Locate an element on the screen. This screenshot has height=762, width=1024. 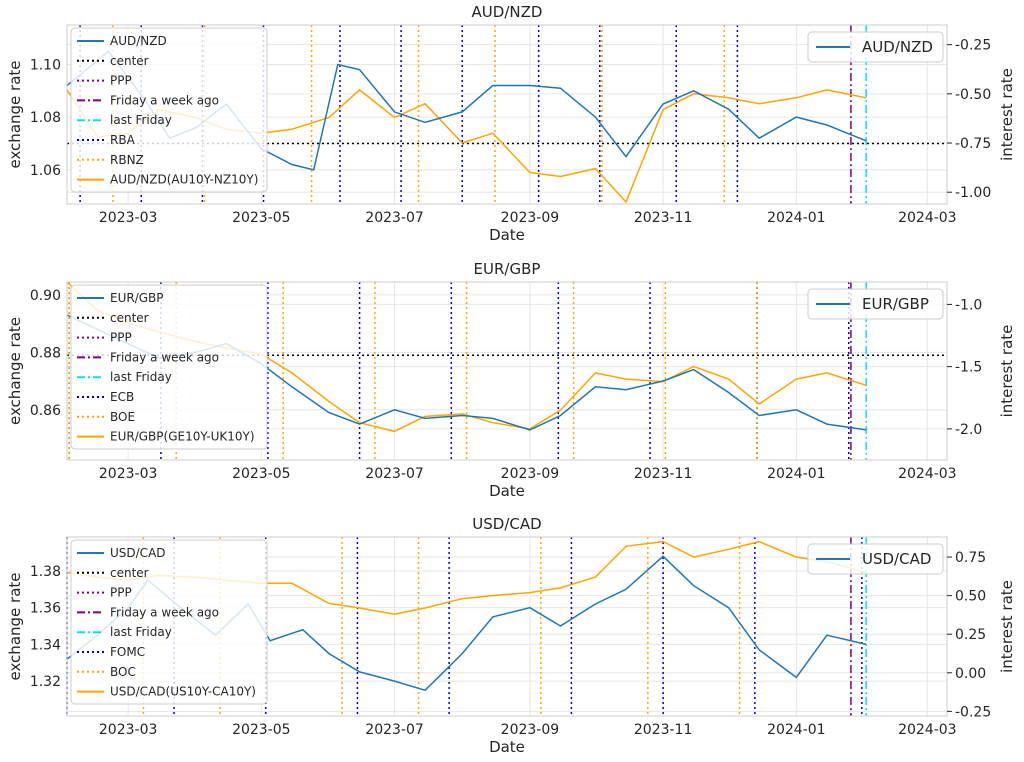
y-tick-label: 1.32 is located at coordinates (45, 682).